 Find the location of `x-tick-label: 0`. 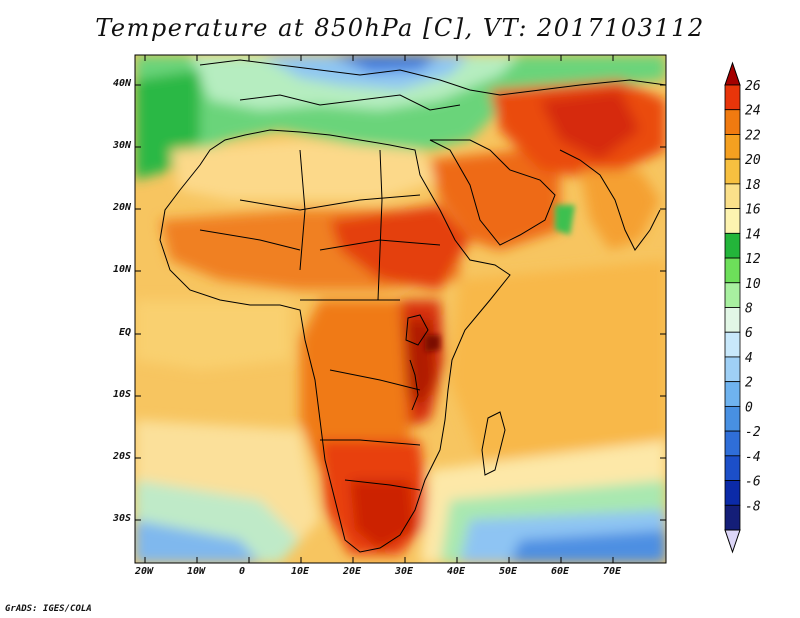

x-tick-label: 0 is located at coordinates (242, 571).